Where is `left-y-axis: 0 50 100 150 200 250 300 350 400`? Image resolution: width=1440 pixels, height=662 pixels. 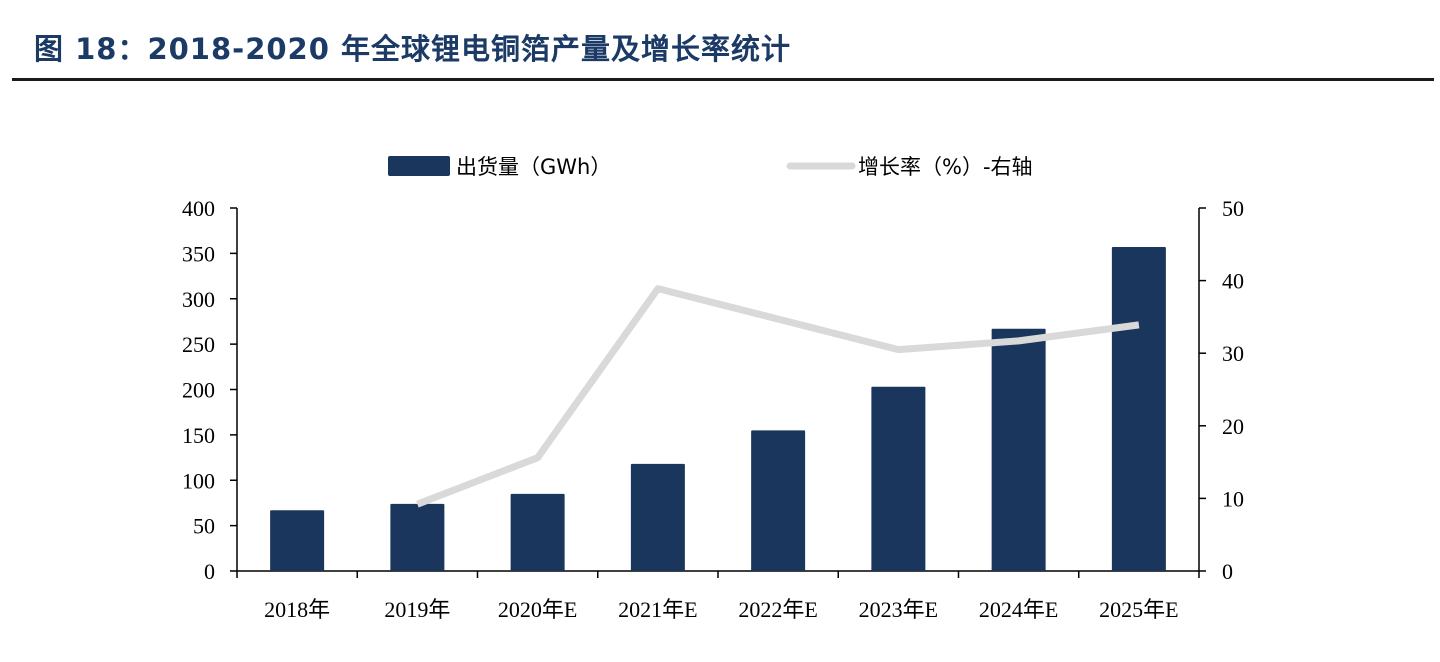 left-y-axis: 0 50 100 150 200 250 300 350 400 is located at coordinates (210, 390).